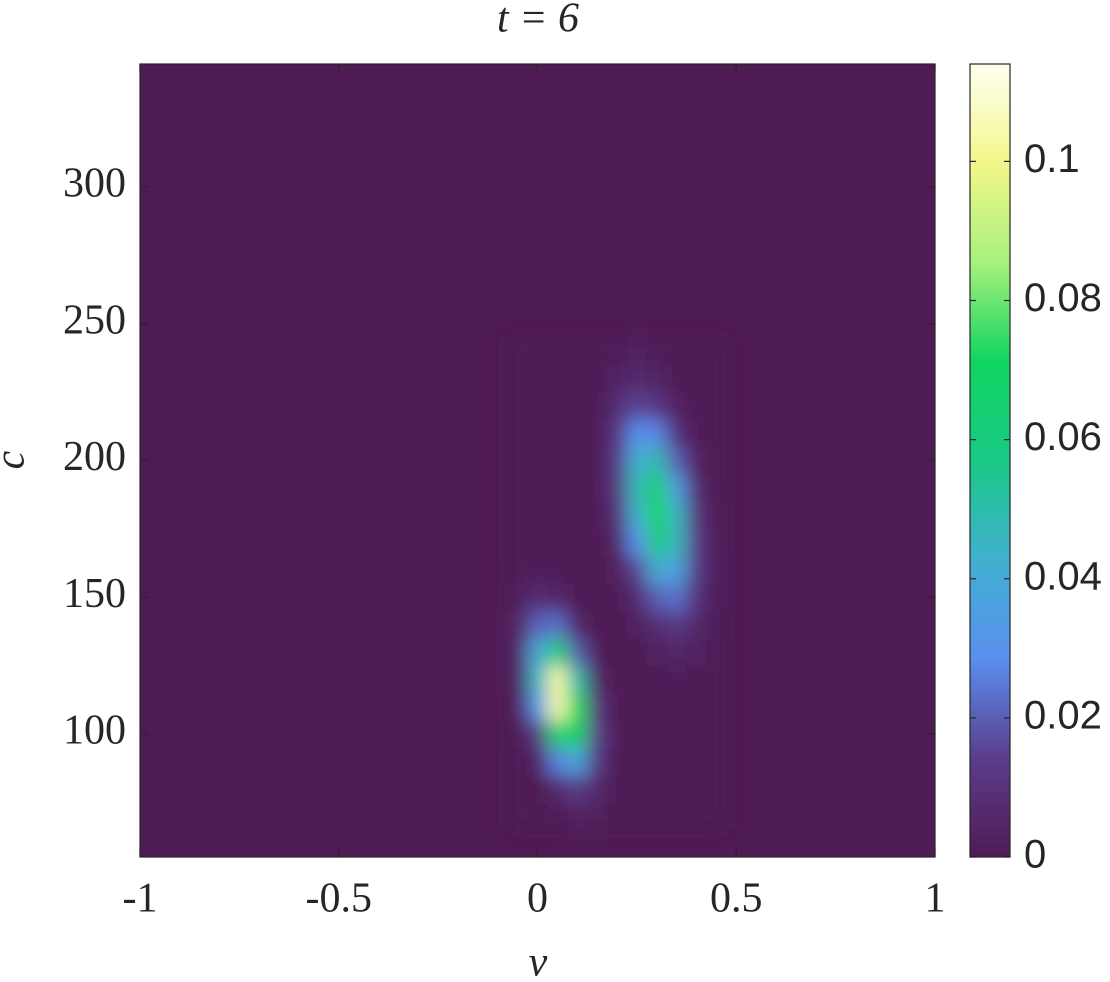 The width and height of the screenshot is (1110, 982). What do you see at coordinates (990, 460) in the screenshot?
I see `colorbar` at bounding box center [990, 460].